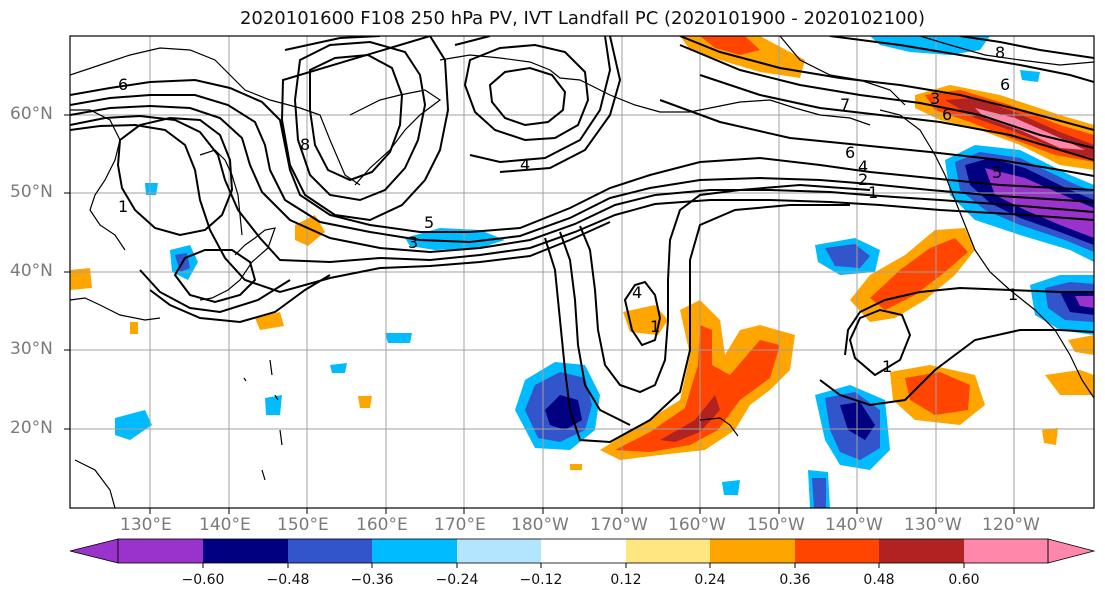  Describe the element at coordinates (697, 525) in the screenshot. I see `lon-label: 160°W` at that location.